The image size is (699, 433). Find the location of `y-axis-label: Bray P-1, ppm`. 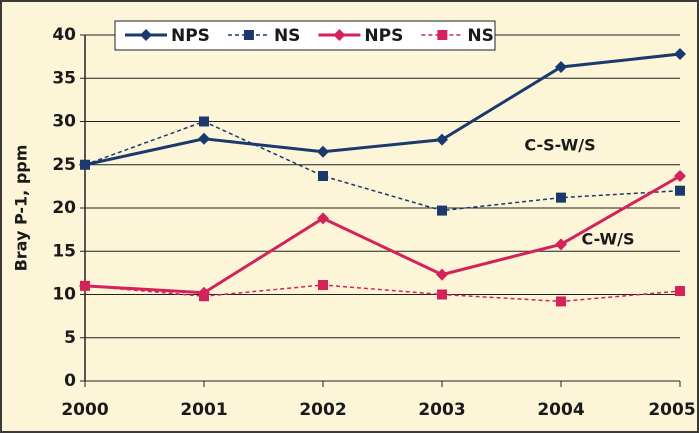

y-axis-label: Bray P-1, ppm is located at coordinates (21, 208).